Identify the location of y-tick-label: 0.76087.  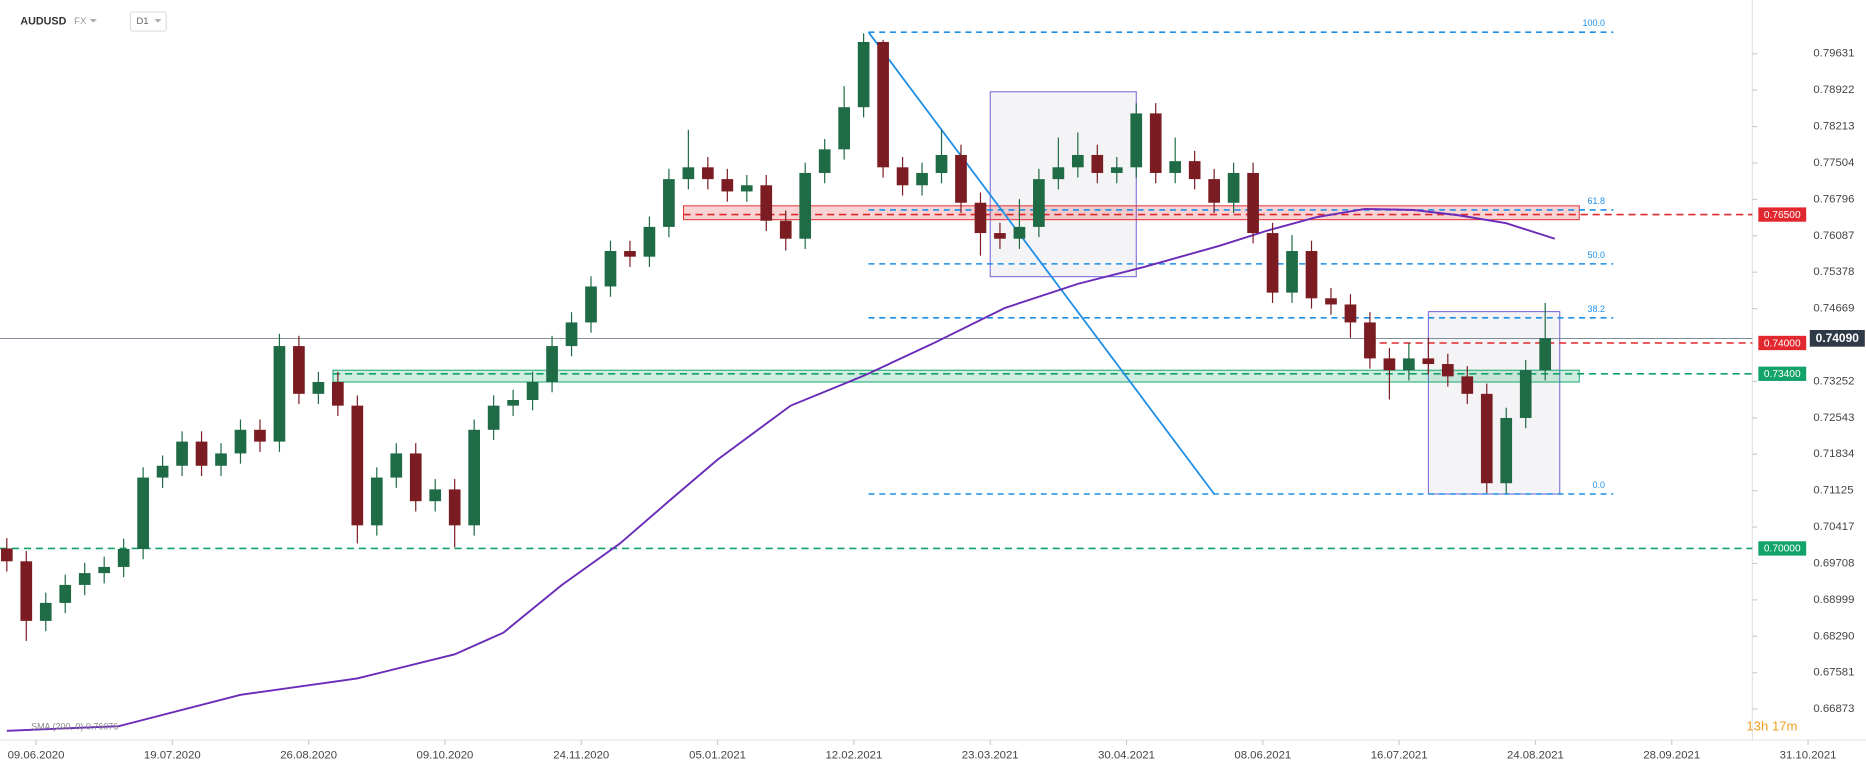
(1833, 236).